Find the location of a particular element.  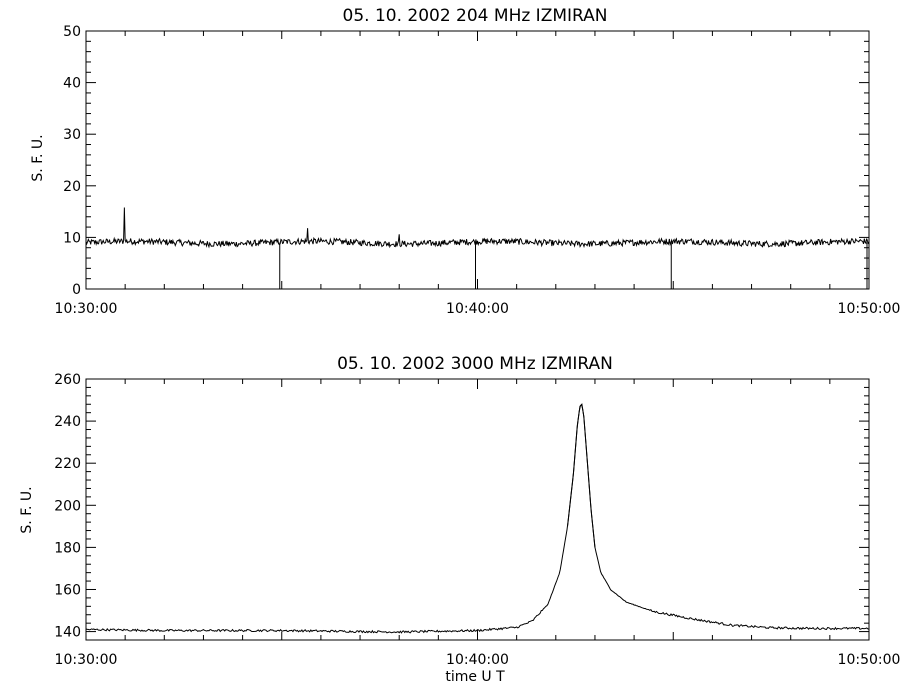

y-tick-label: 20 is located at coordinates (72, 187).